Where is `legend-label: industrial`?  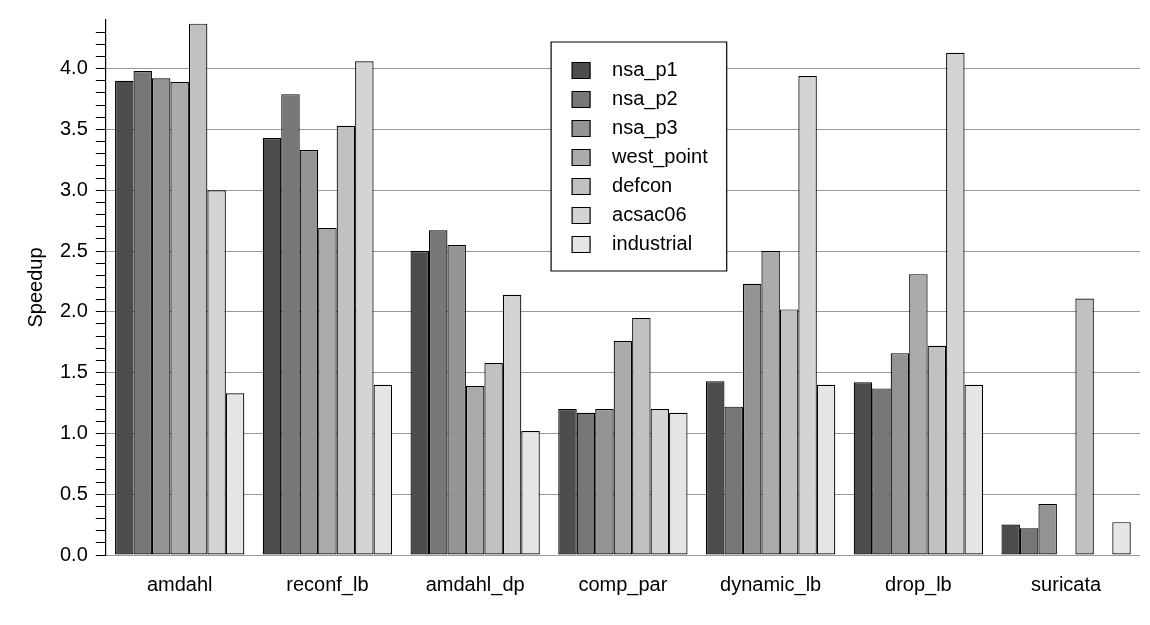 legend-label: industrial is located at coordinates (652, 243).